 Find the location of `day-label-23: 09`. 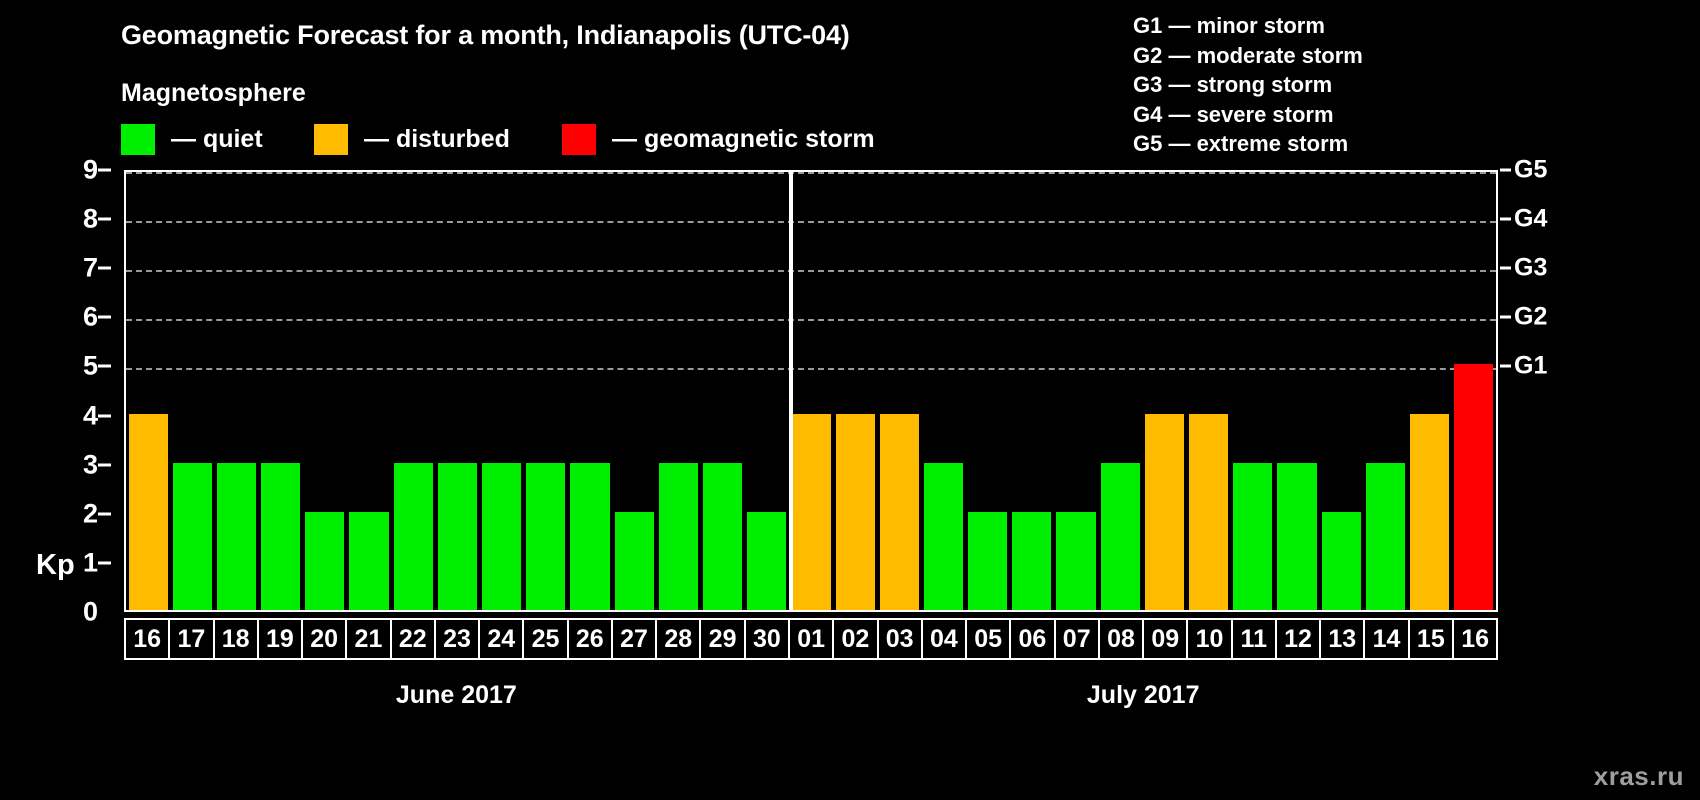

day-label-23: 09 is located at coordinates (1166, 639).